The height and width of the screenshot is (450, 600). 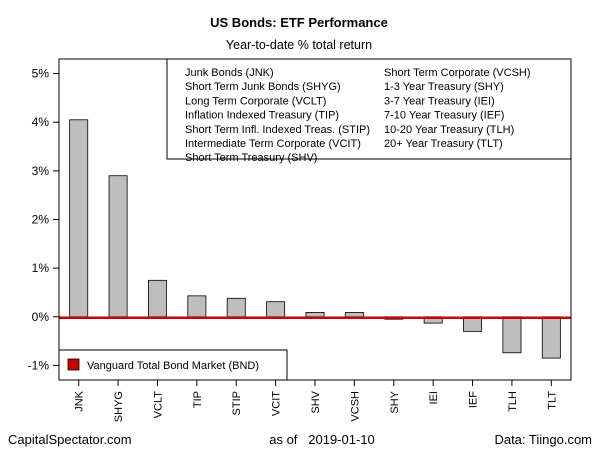 I want to click on legend-entry: Junk Bonds (JNK), so click(x=229, y=73).